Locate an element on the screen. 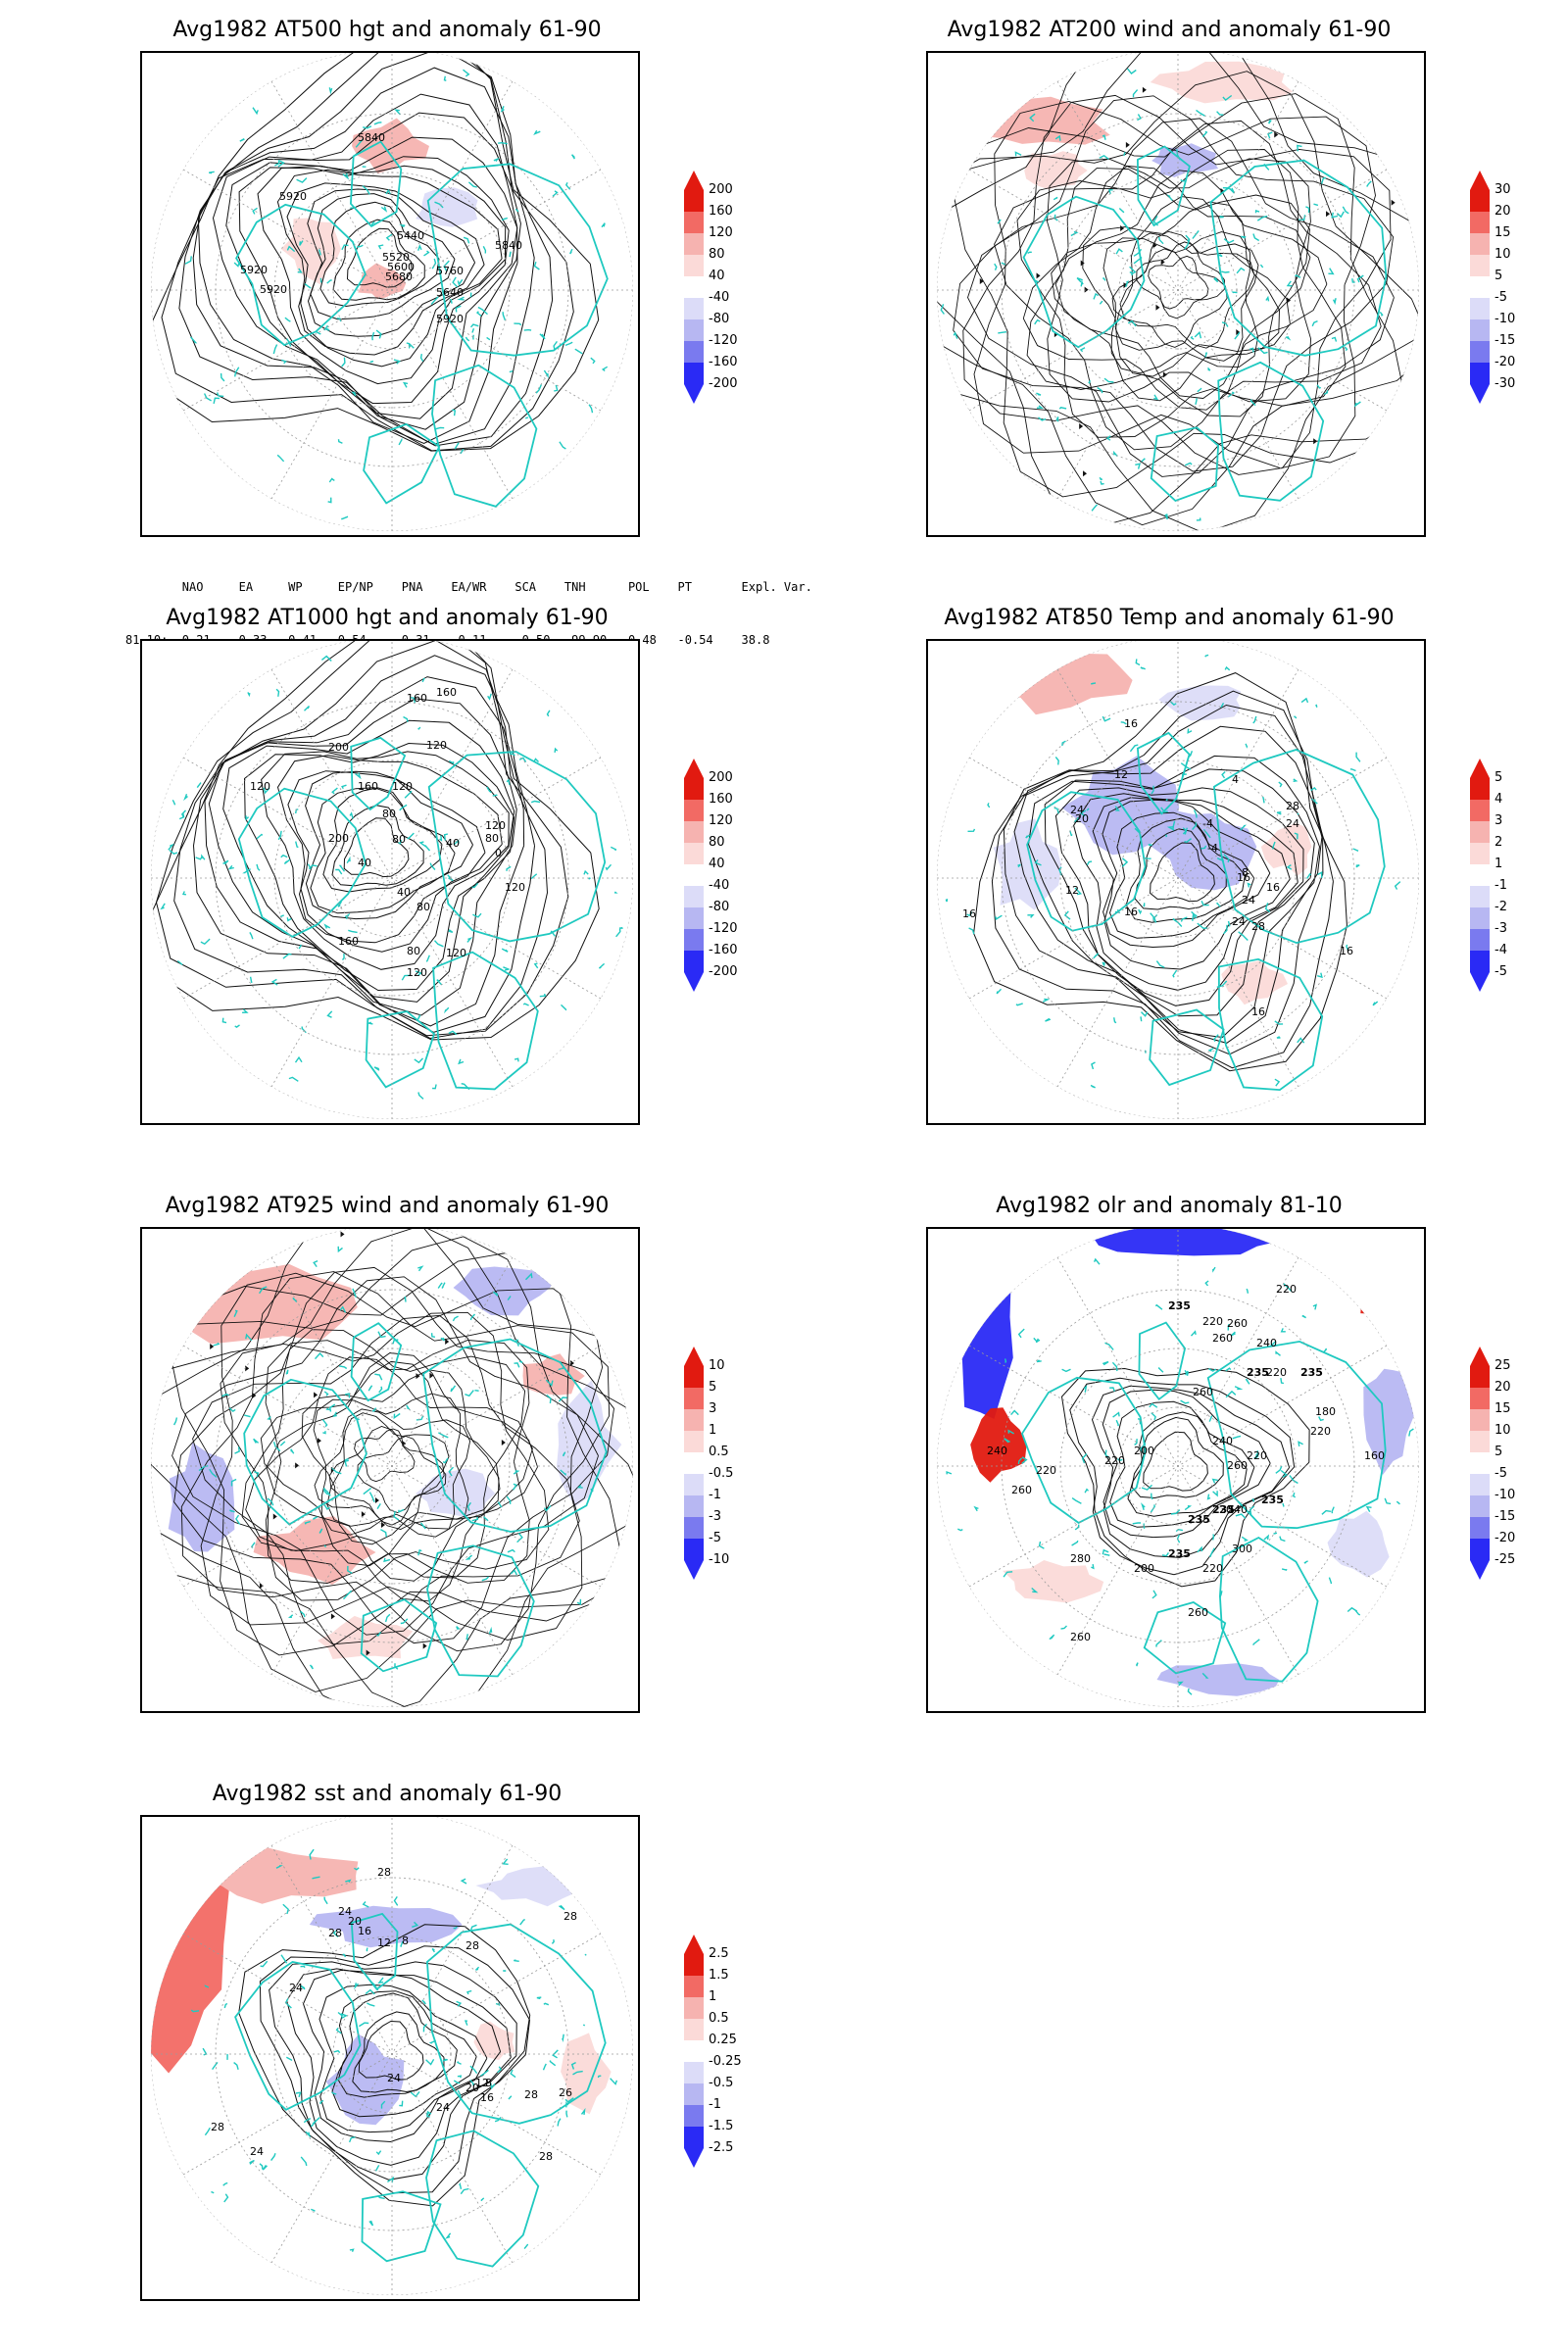 The width and height of the screenshot is (1568, 2352). colorbar-label: 2.5 is located at coordinates (719, 1953).